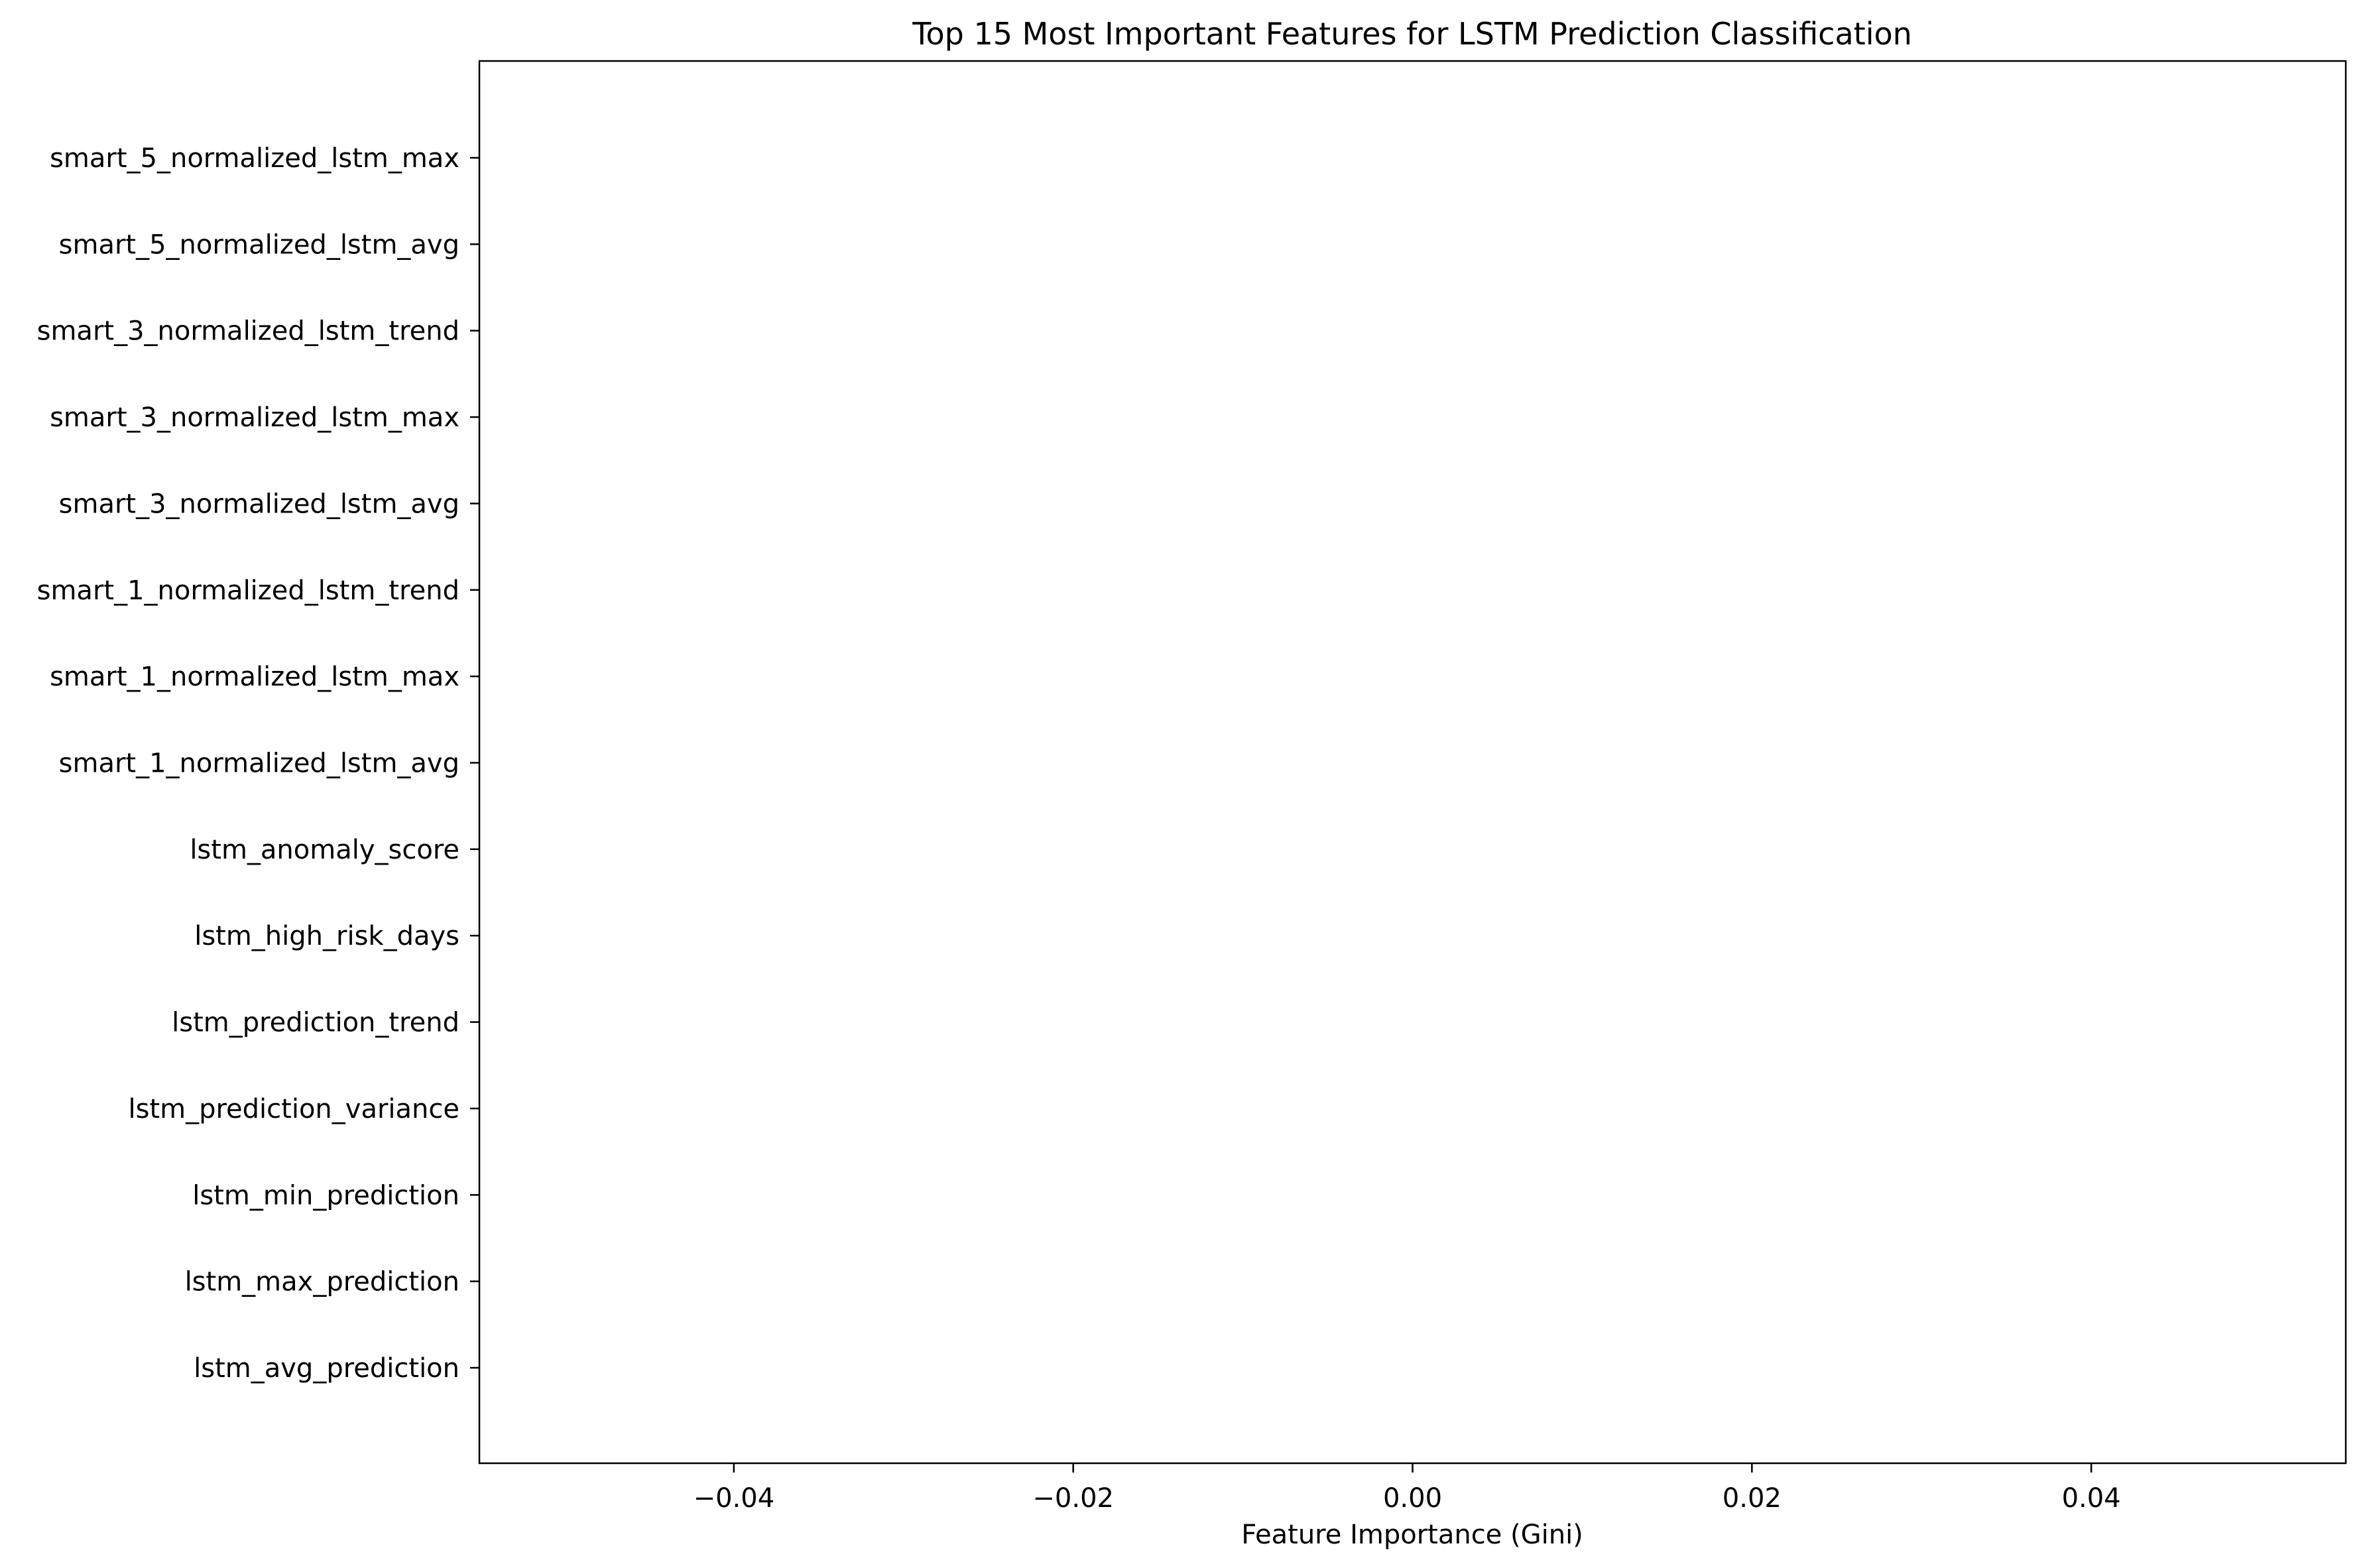 Image resolution: width=2365 pixels, height=1568 pixels. Describe the element at coordinates (294, 1109) in the screenshot. I see `y-tick-label: lstm_prediction_variance` at that location.